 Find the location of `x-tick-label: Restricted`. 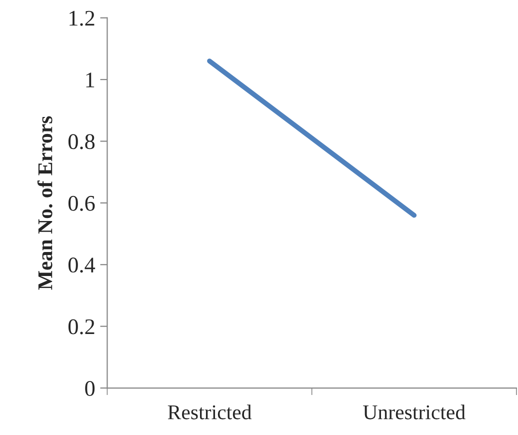

x-tick-label: Restricted is located at coordinates (210, 412).